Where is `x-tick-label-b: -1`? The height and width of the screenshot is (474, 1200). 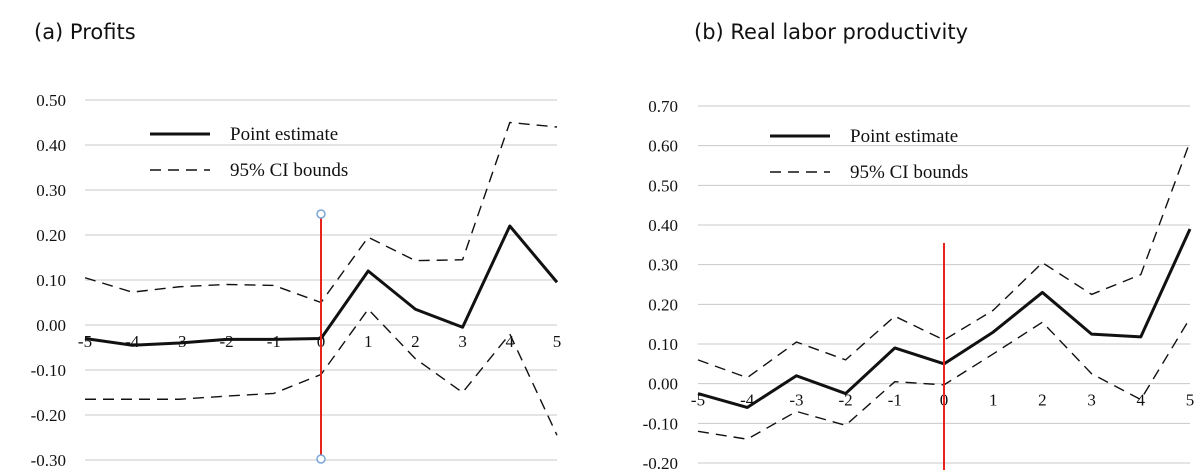
x-tick-label-b: -1 is located at coordinates (895, 400).